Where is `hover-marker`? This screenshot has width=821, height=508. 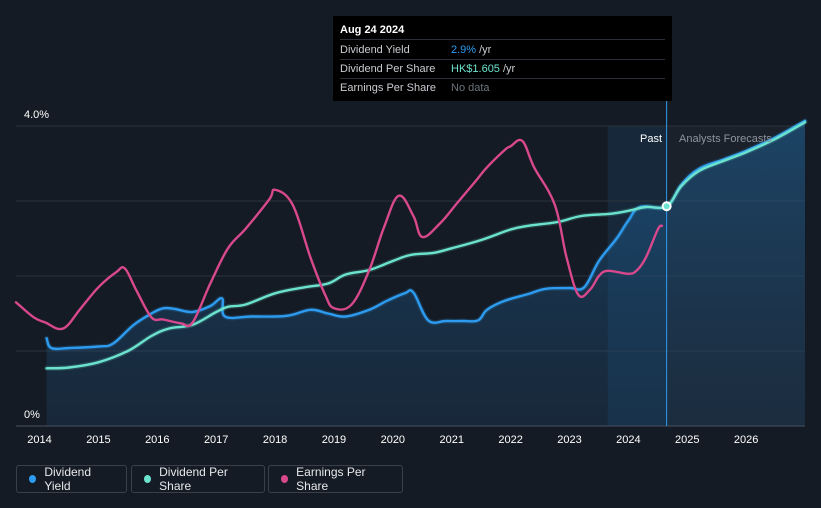
hover-marker is located at coordinates (666, 206).